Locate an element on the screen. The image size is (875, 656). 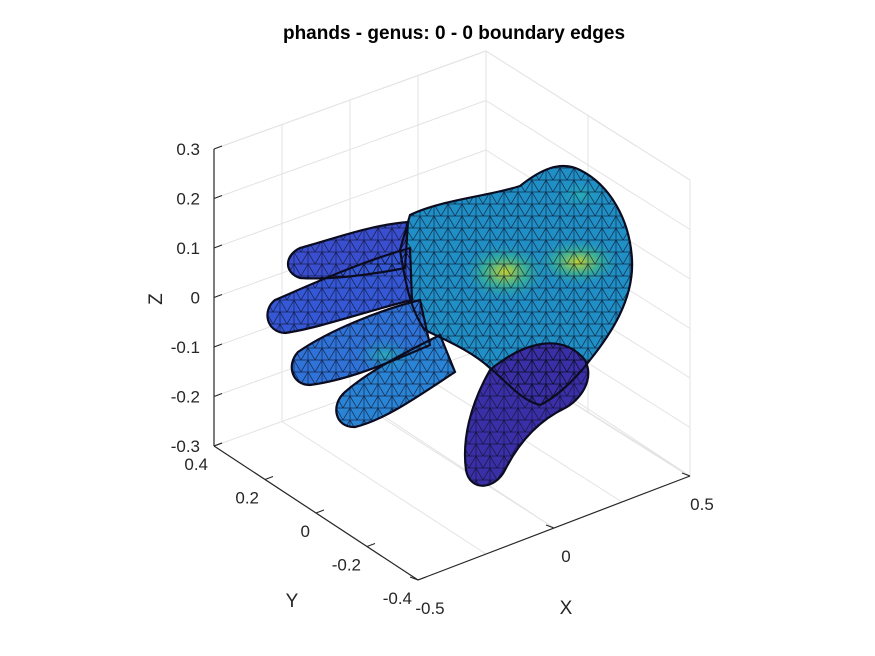
frame-top-left is located at coordinates (350, 100).